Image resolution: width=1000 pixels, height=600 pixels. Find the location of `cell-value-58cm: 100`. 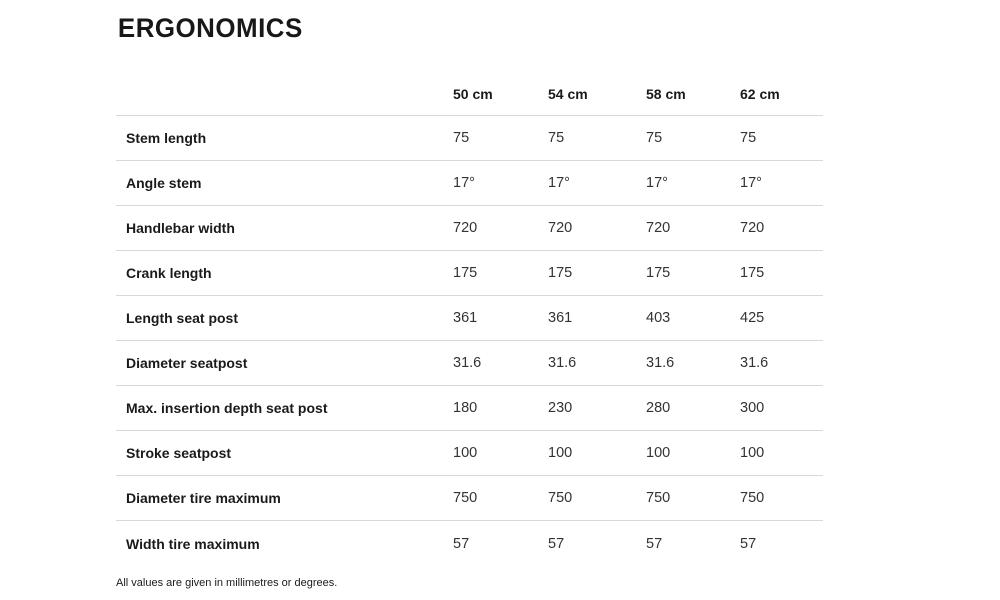

cell-value-58cm: 100 is located at coordinates (658, 453).